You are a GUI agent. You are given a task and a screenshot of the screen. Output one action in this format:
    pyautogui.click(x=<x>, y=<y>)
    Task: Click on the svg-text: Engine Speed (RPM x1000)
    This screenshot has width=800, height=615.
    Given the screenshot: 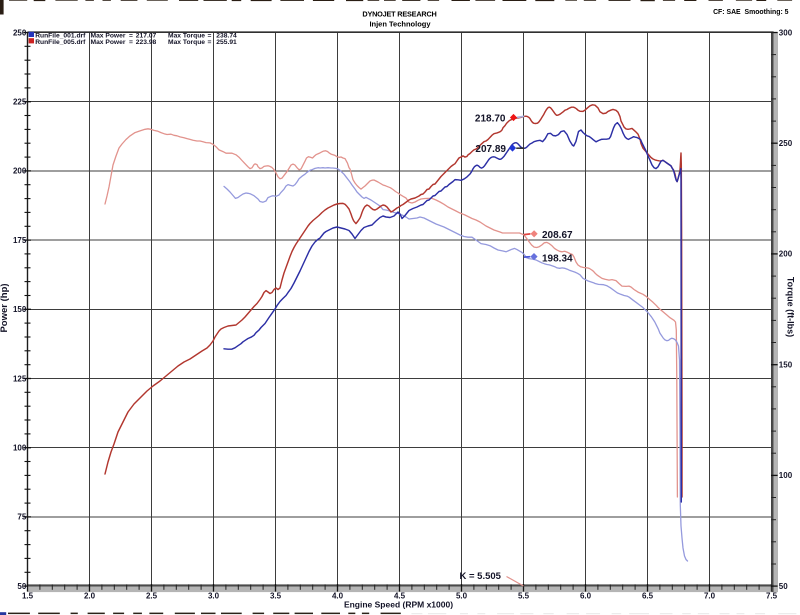 What is the action you would take?
    pyautogui.click(x=398, y=604)
    